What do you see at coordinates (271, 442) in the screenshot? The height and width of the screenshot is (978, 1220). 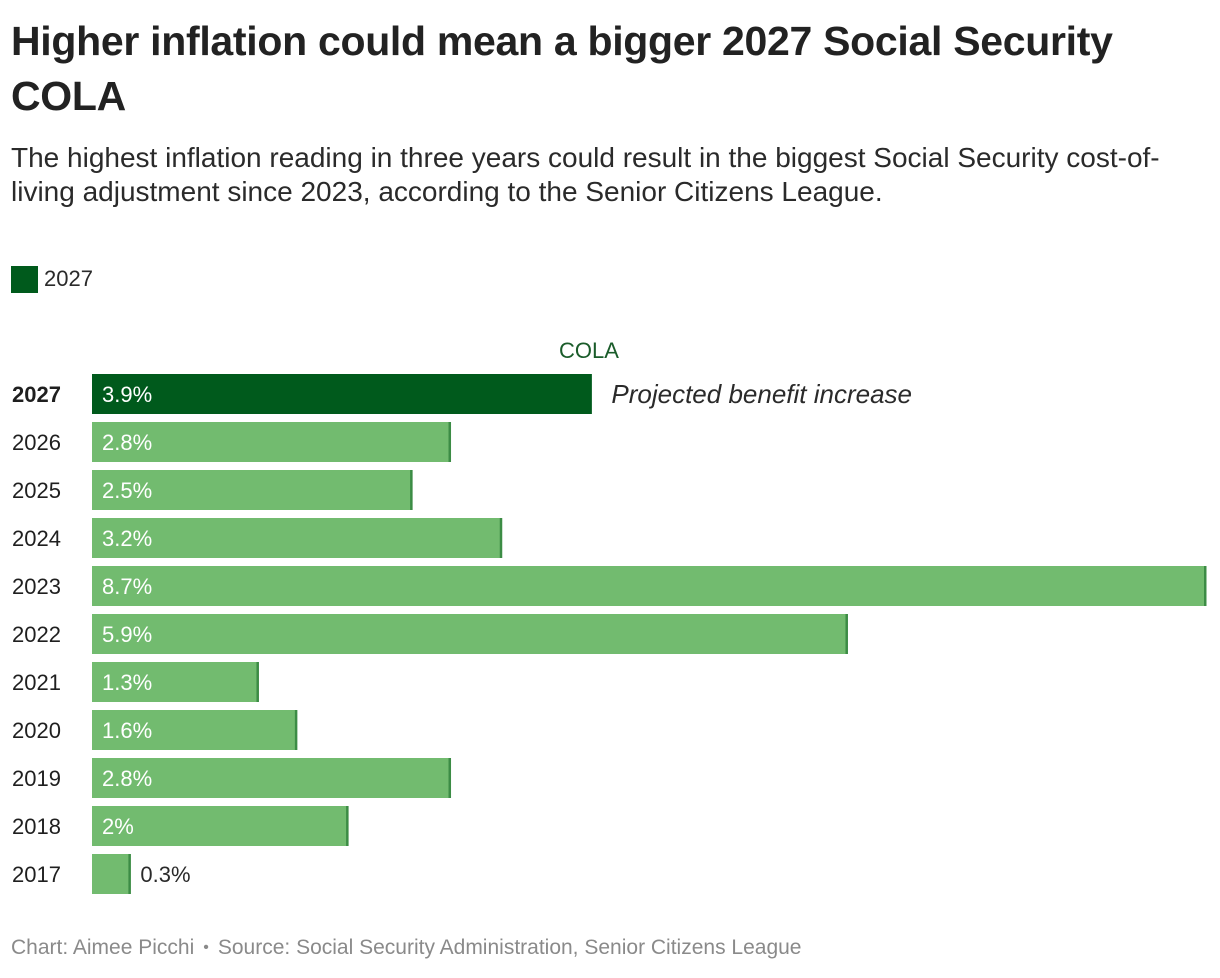 I see `bar-2026` at bounding box center [271, 442].